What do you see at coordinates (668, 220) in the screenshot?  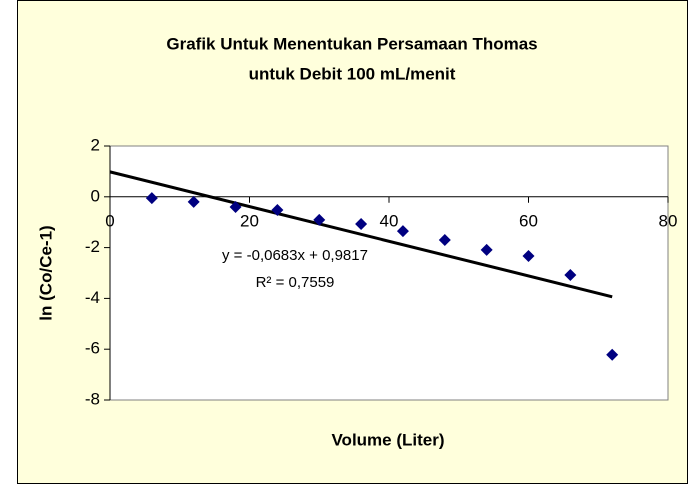 I see `x-tick-label: 80` at bounding box center [668, 220].